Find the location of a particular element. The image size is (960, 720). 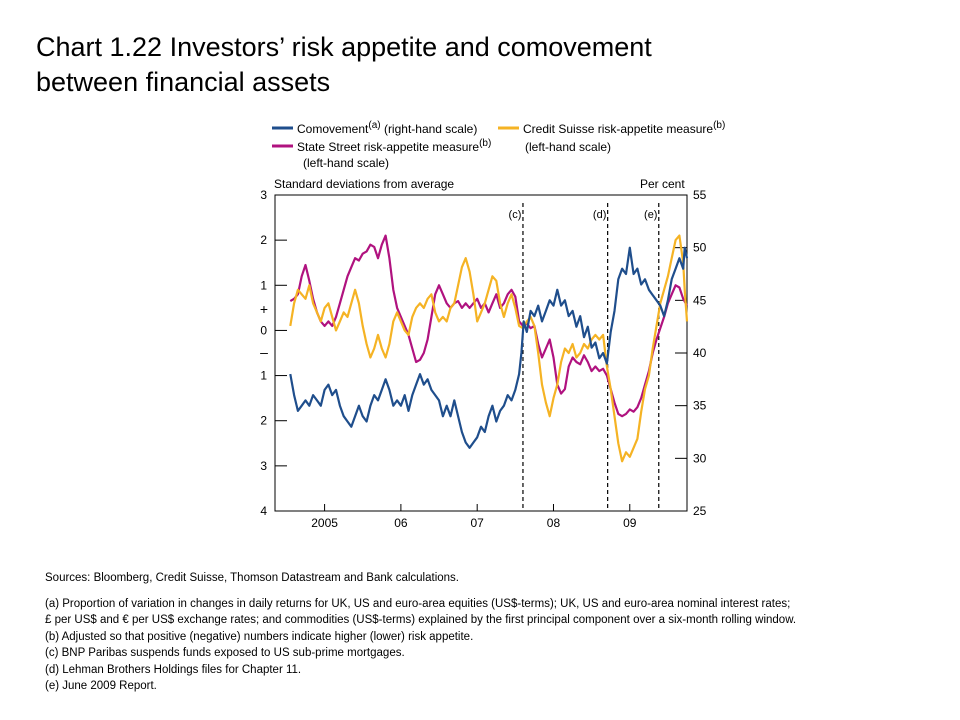

right-axis-tick-label: 30 is located at coordinates (700, 458).